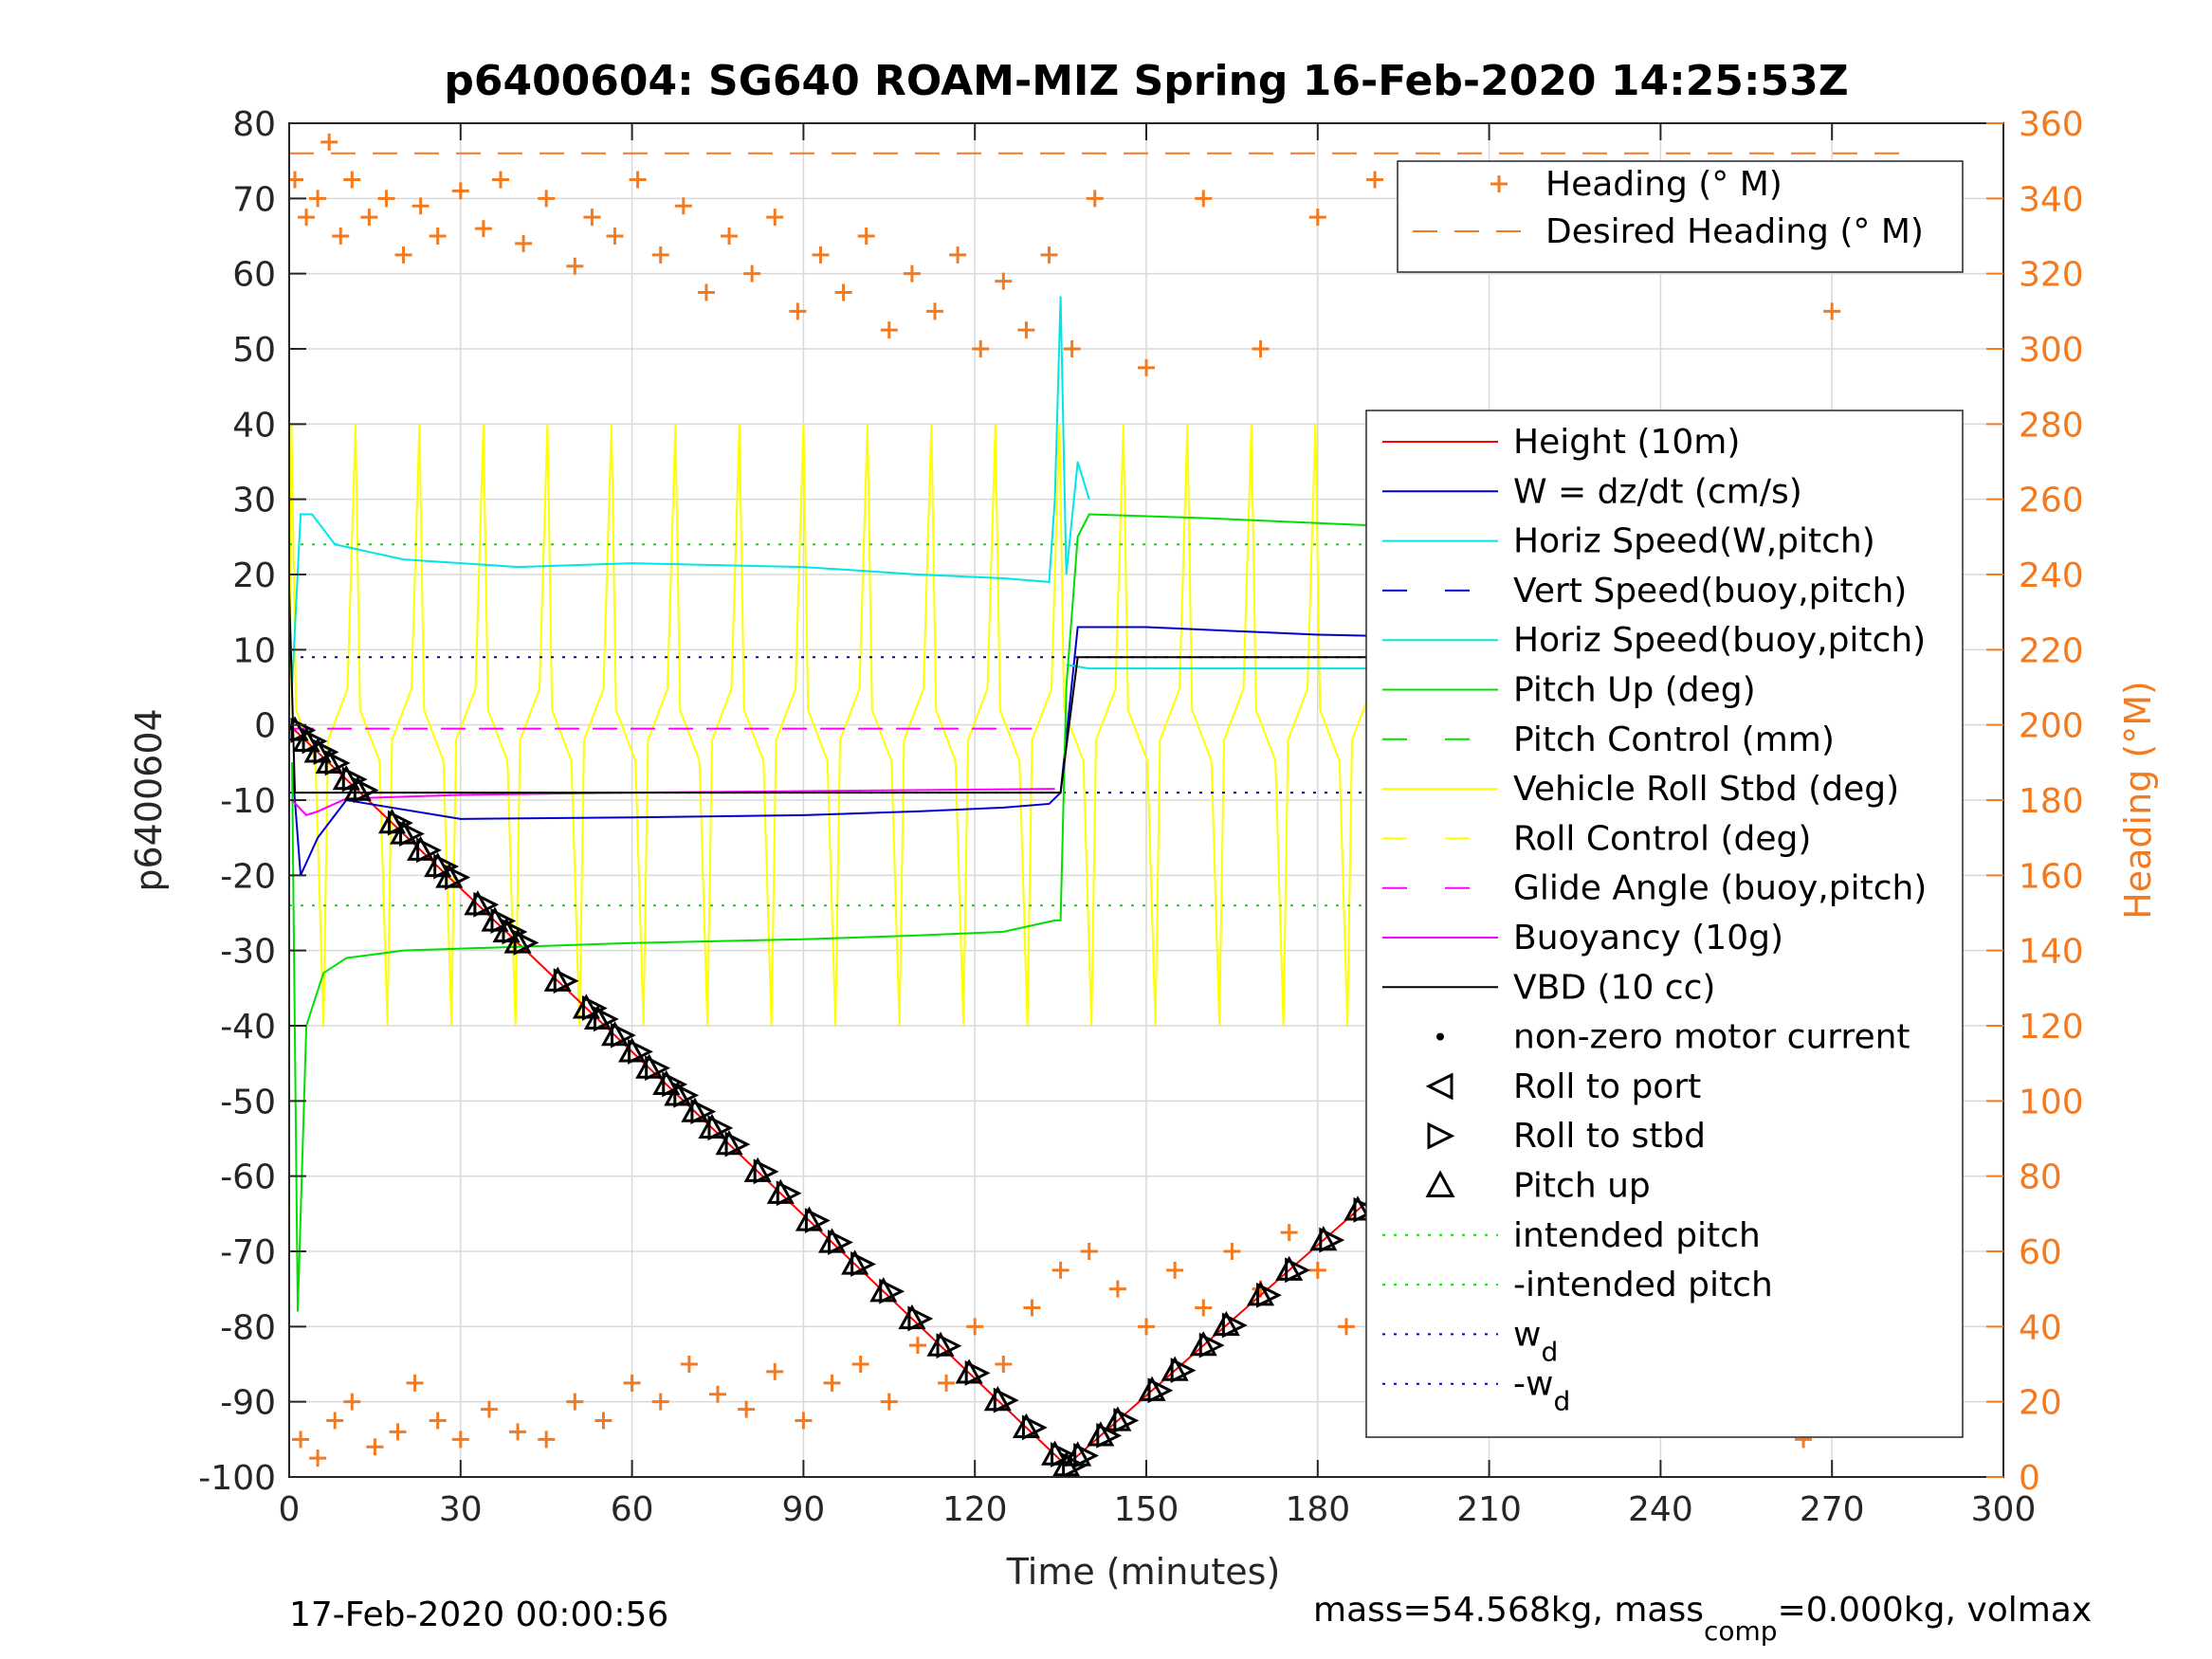  What do you see at coordinates (1489, 1509) in the screenshot?
I see `x-tick-label: 210` at bounding box center [1489, 1509].